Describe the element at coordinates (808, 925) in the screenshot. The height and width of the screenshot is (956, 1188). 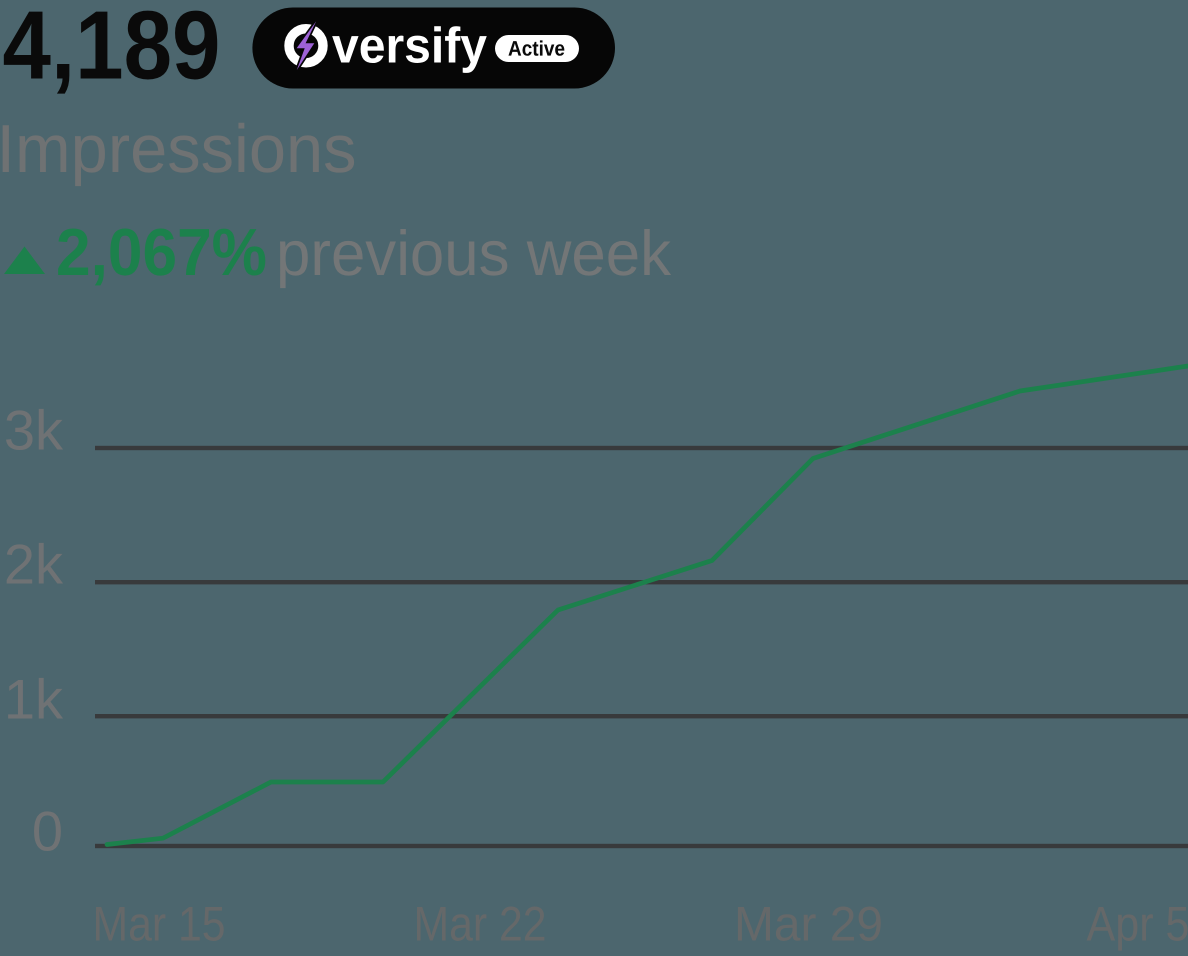
I see `svg-text: Mar 29` at that location.